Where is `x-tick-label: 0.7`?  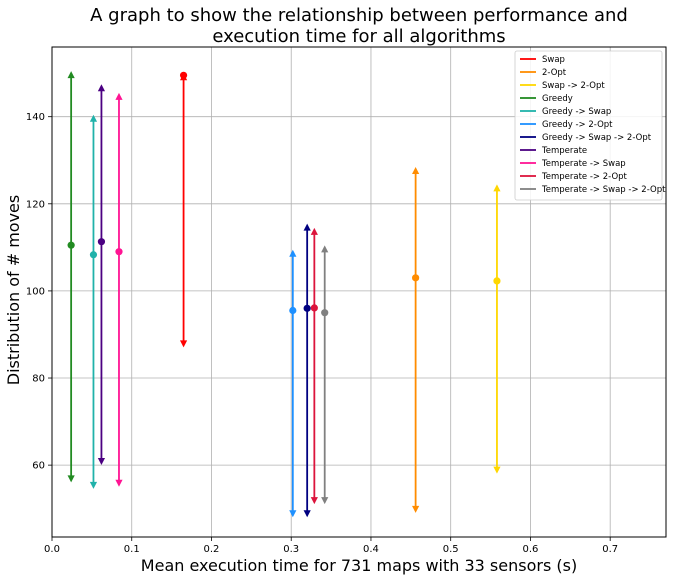
x-tick-label: 0.7 is located at coordinates (610, 549).